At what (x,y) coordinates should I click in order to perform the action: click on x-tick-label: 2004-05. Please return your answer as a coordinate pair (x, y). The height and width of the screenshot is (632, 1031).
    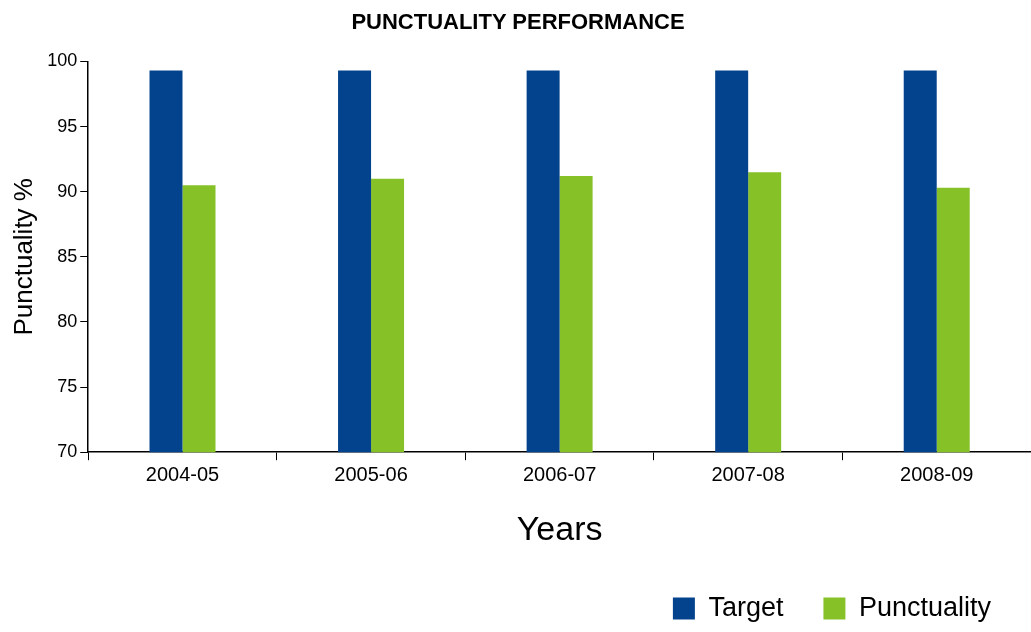
    Looking at the image, I should click on (182, 473).